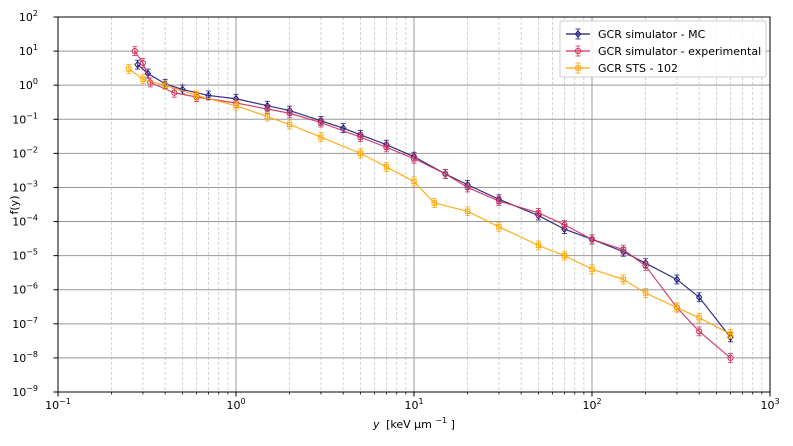 The width and height of the screenshot is (793, 446). I want to click on y-tick-label: 10⁻³, so click(25, 186).